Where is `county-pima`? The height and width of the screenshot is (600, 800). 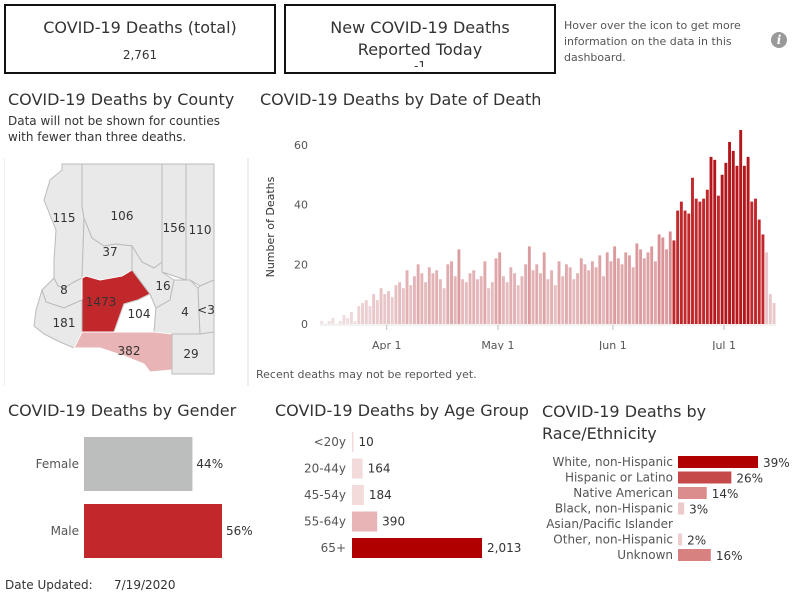
county-pima is located at coordinates (123, 352).